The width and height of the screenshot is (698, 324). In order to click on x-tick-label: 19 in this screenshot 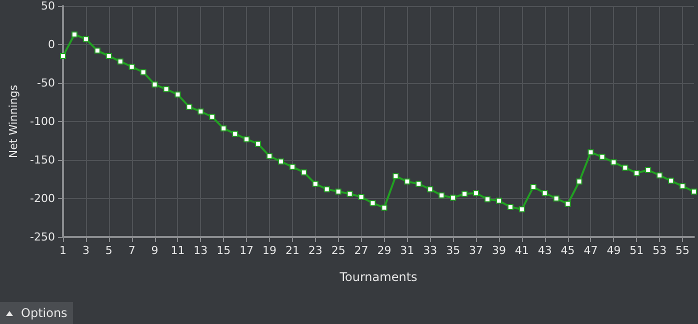, I will do `click(269, 250)`.